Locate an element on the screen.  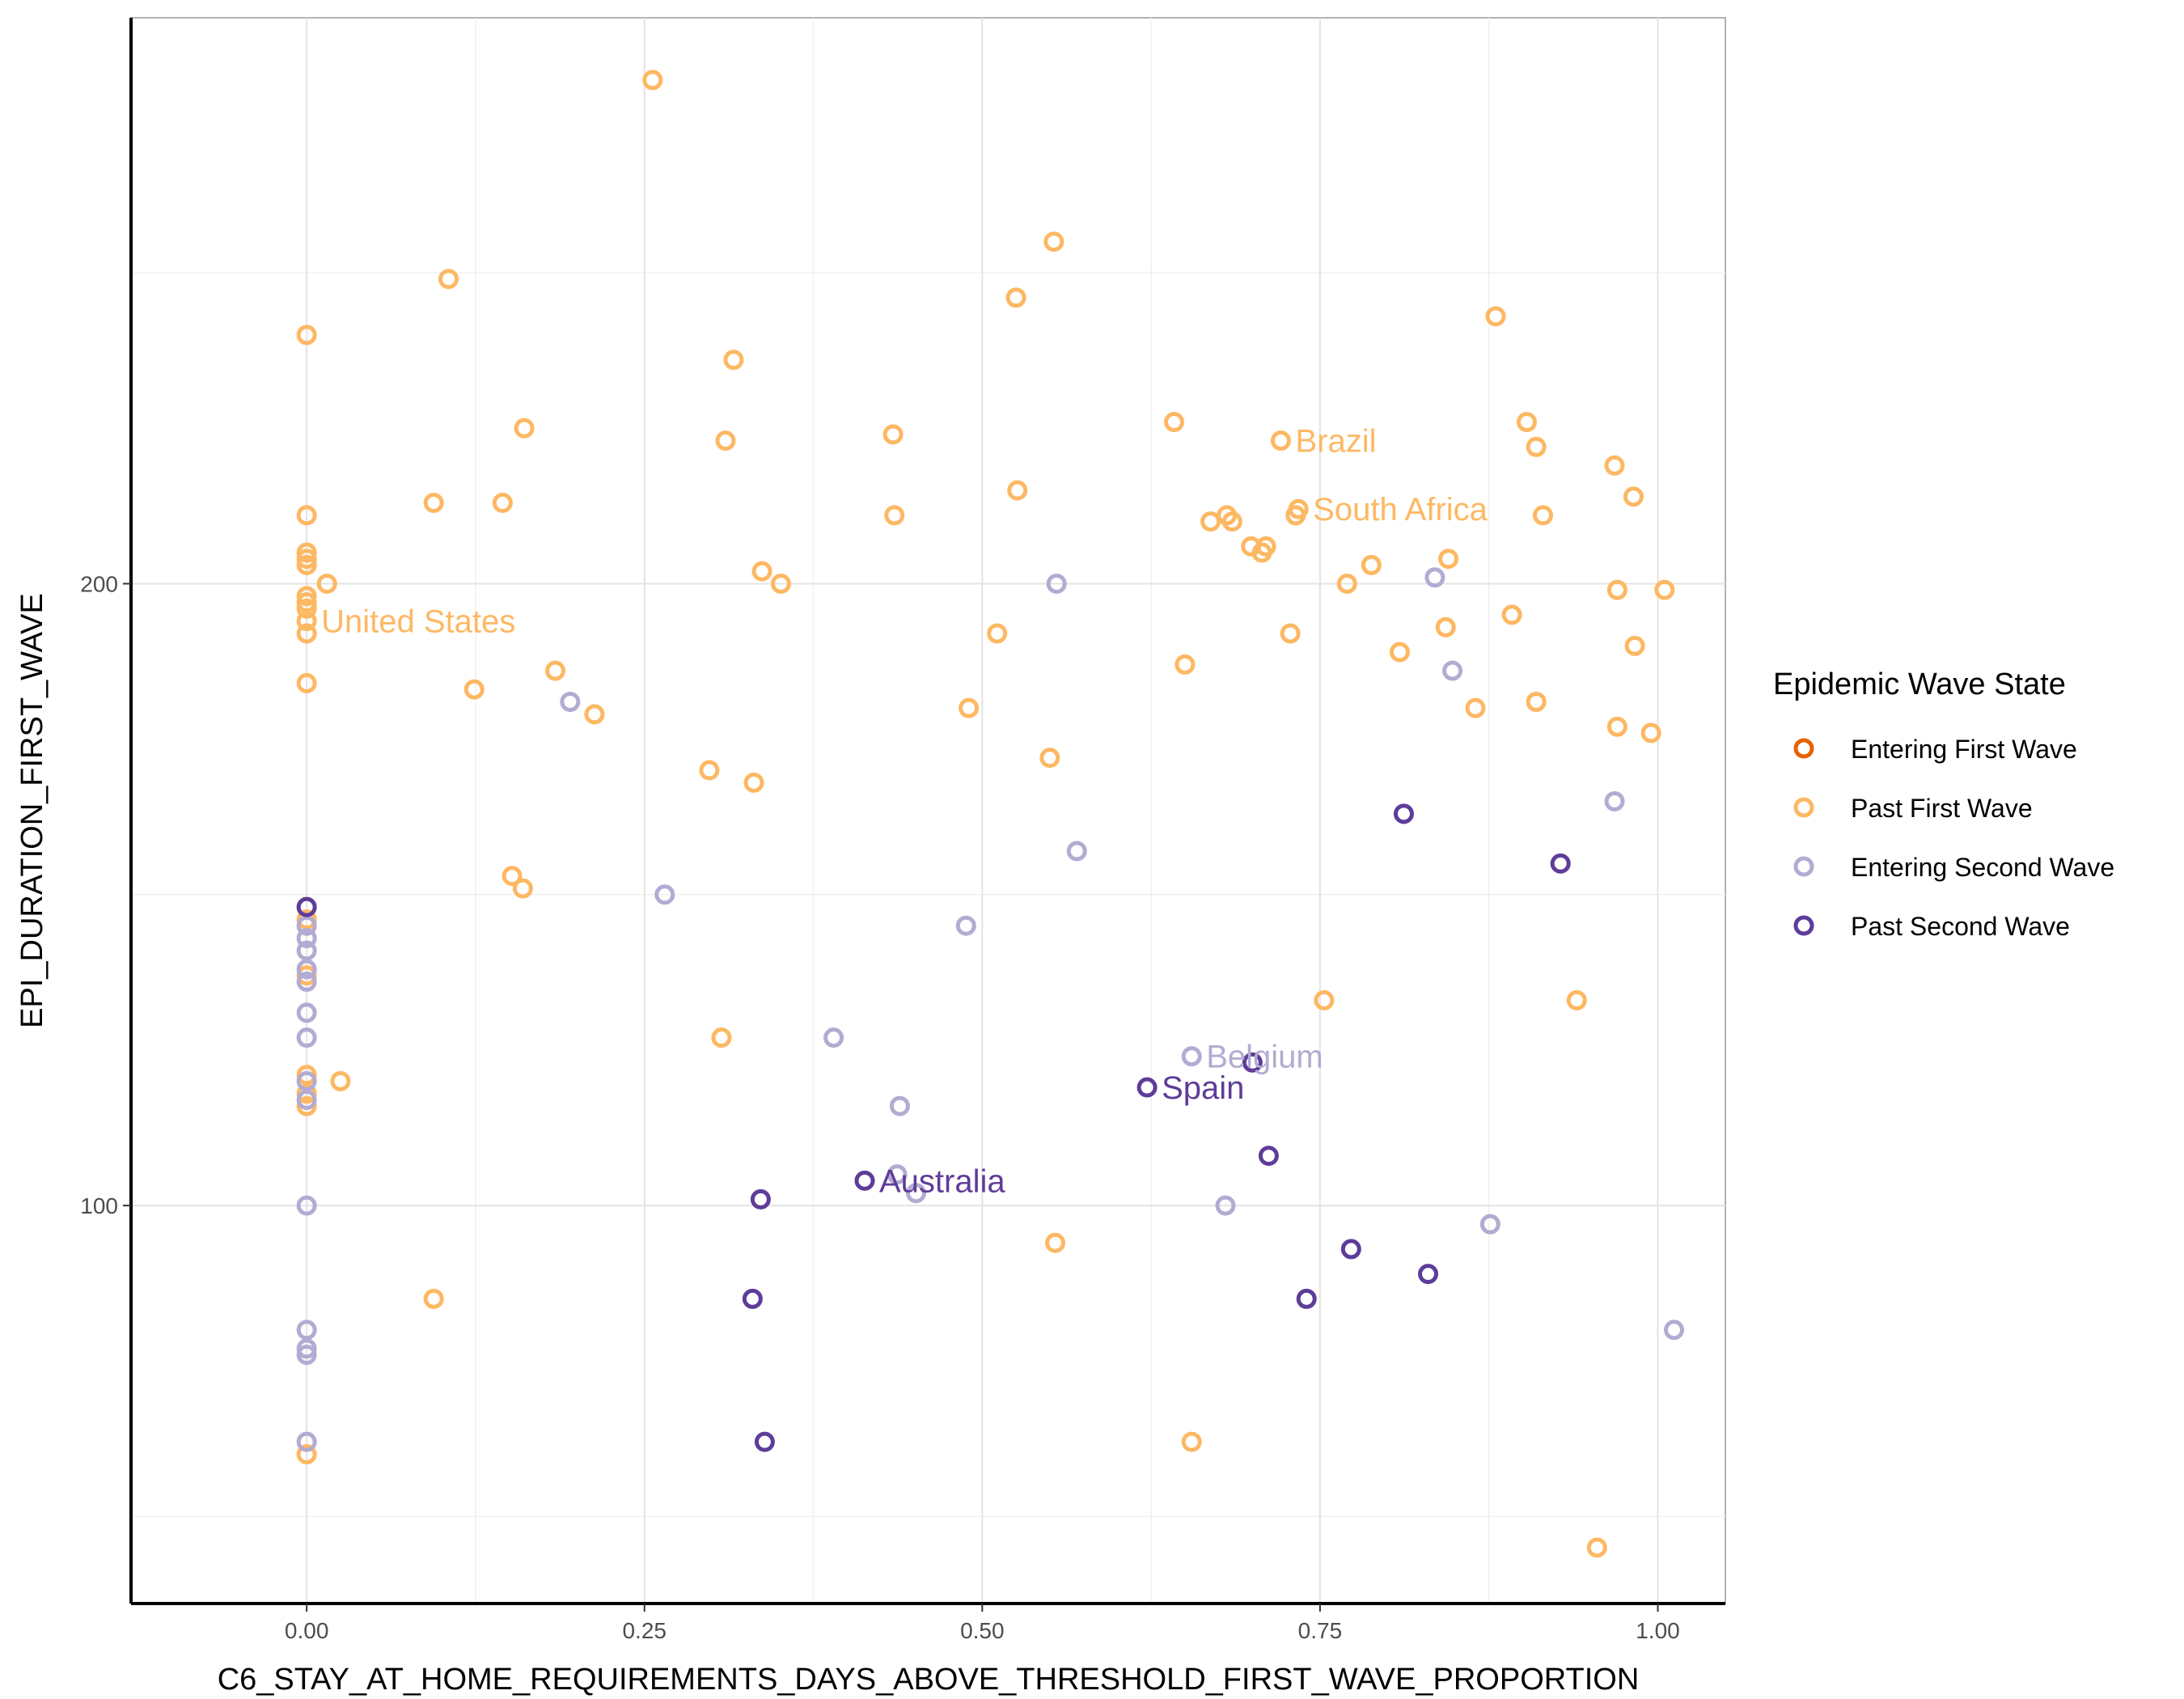
legend-label: Past First Wave is located at coordinates (1942, 808).